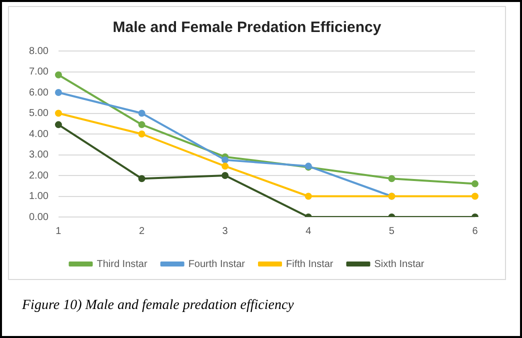 This screenshot has height=338, width=522. I want to click on legend-label: Third Instar, so click(122, 264).